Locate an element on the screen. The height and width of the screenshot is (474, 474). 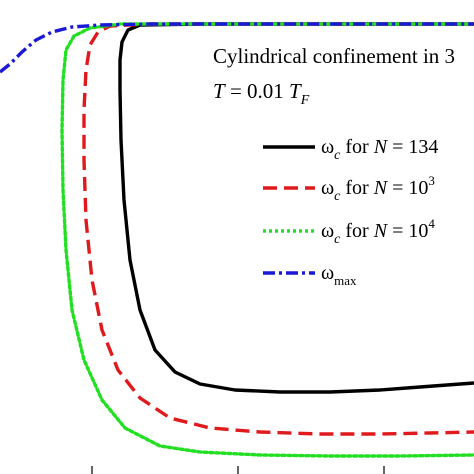
x-axis-ticks is located at coordinates (238, 470).